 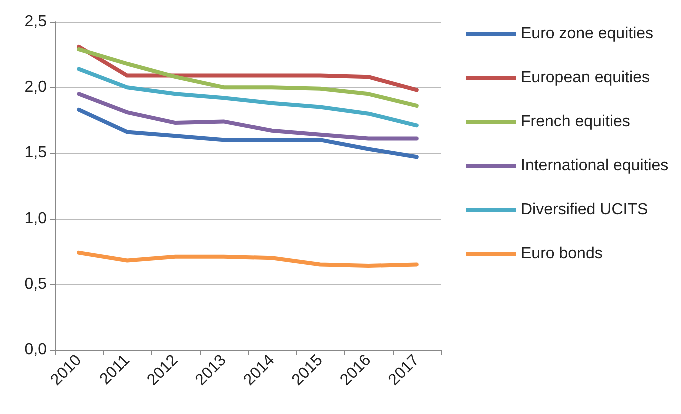 What do you see at coordinates (587, 34) in the screenshot?
I see `legend-label: Euro zone equities` at bounding box center [587, 34].